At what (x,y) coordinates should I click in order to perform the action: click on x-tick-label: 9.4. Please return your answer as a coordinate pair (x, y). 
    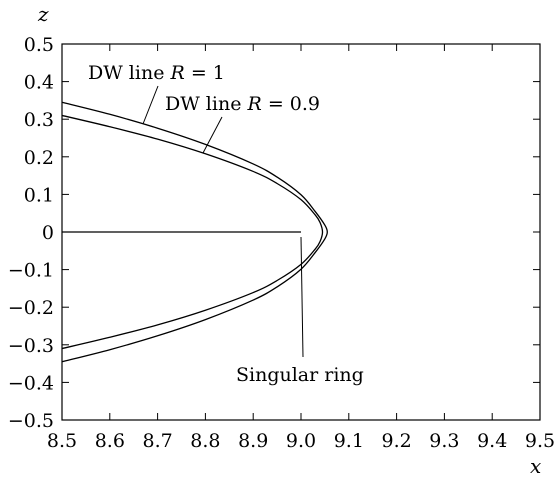
    Looking at the image, I should click on (492, 441).